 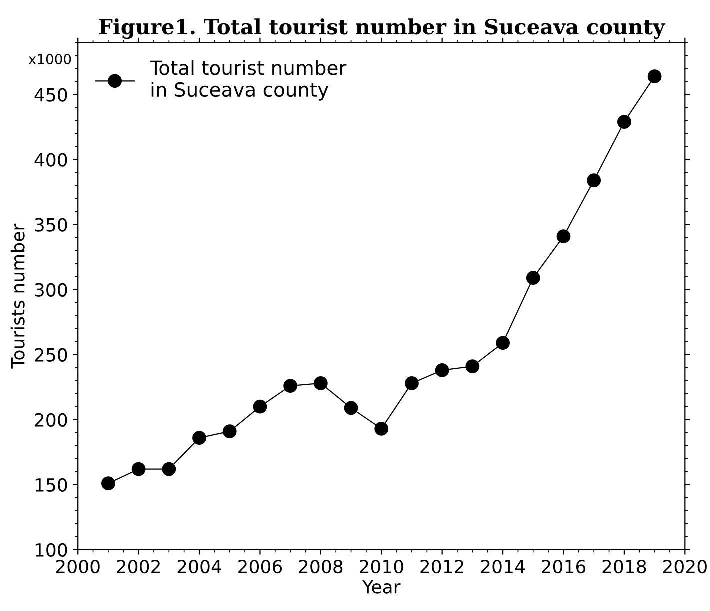 What do you see at coordinates (17, 296) in the screenshot?
I see `y-axis-title: Tourists number` at bounding box center [17, 296].